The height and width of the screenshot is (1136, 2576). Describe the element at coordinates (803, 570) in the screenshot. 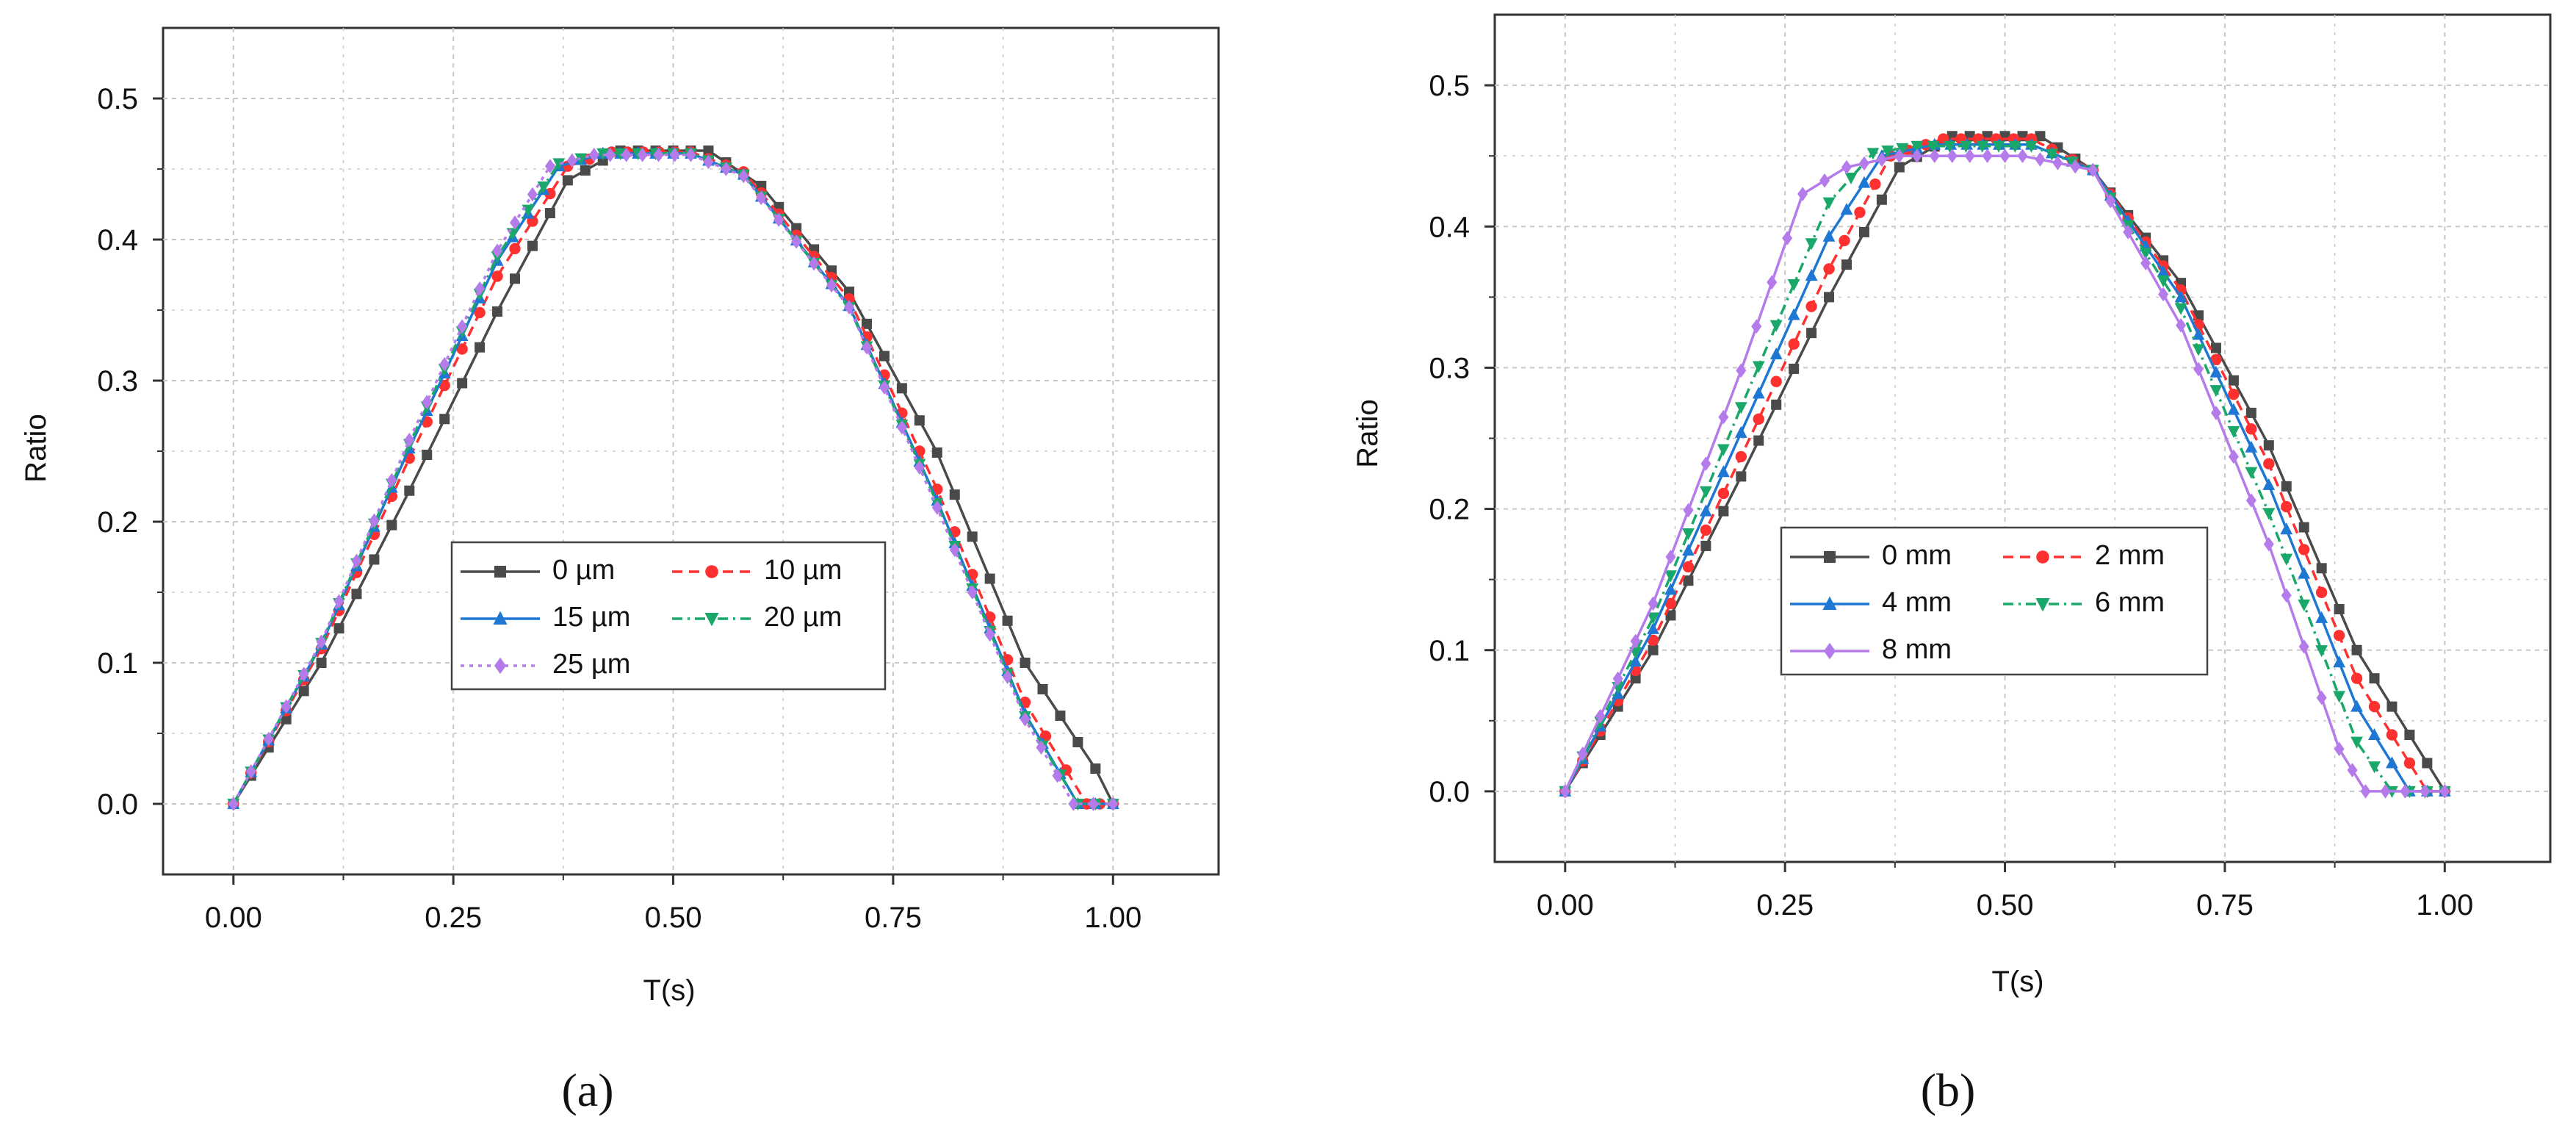

I see `legend-label-10um: 10 µm` at that location.